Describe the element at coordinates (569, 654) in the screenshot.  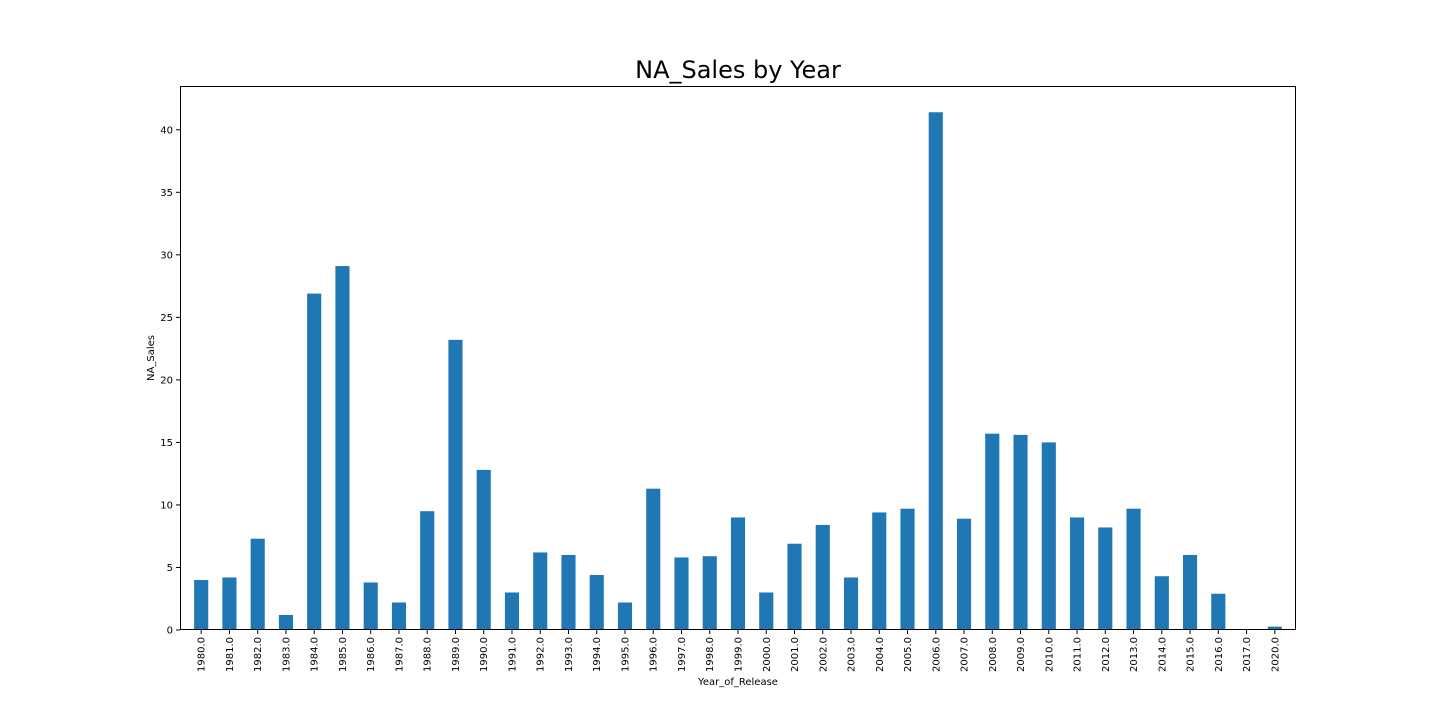
I see `x-tick-label: 1993.0` at that location.